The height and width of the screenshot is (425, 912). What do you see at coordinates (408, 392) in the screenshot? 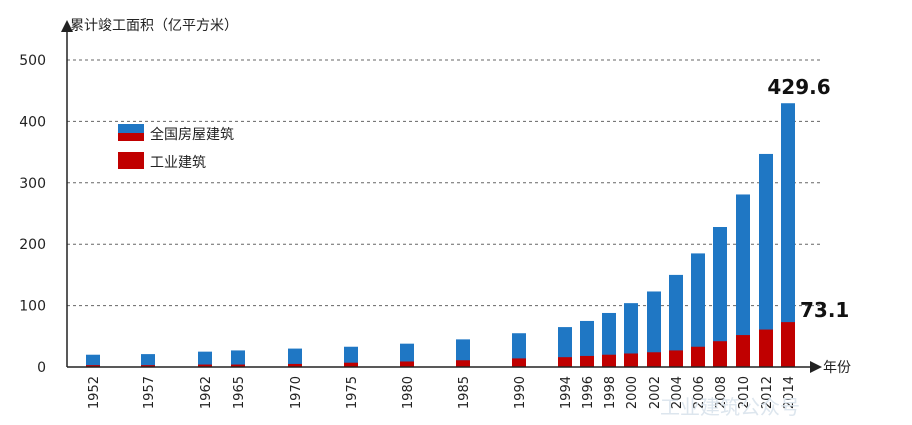
I see `x-tick-1980: 1980` at bounding box center [408, 392].